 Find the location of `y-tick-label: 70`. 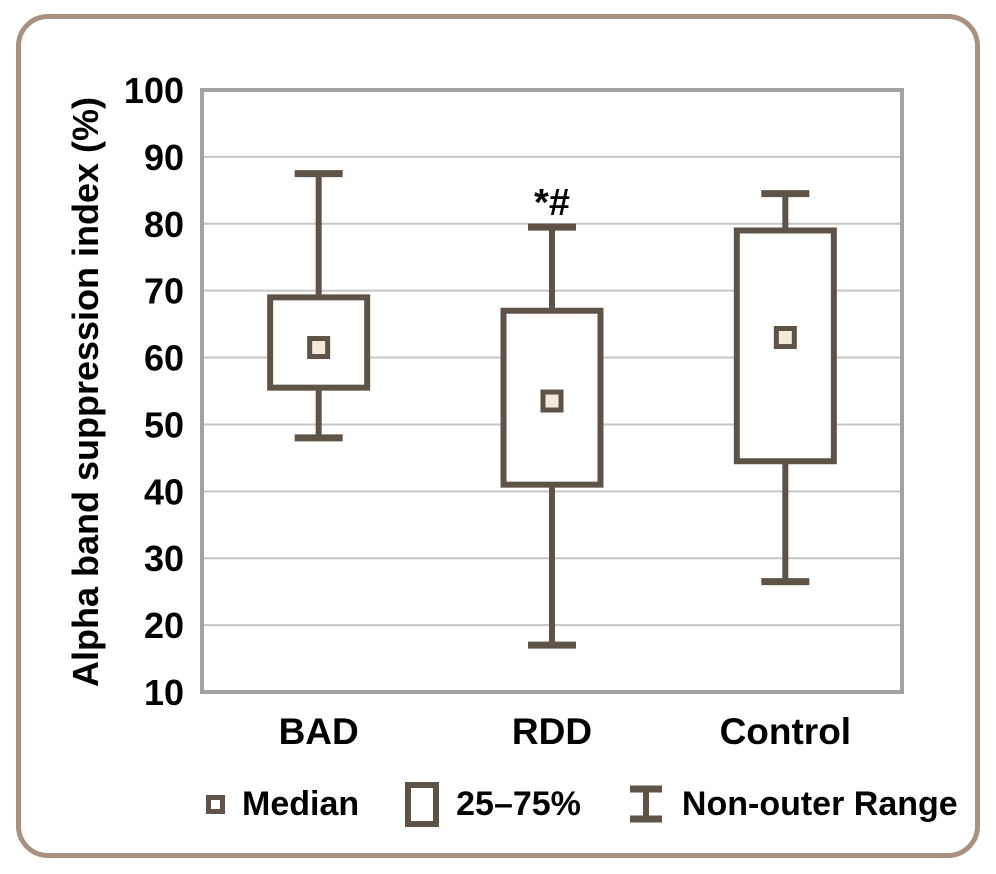

y-tick-label: 70 is located at coordinates (164, 291).